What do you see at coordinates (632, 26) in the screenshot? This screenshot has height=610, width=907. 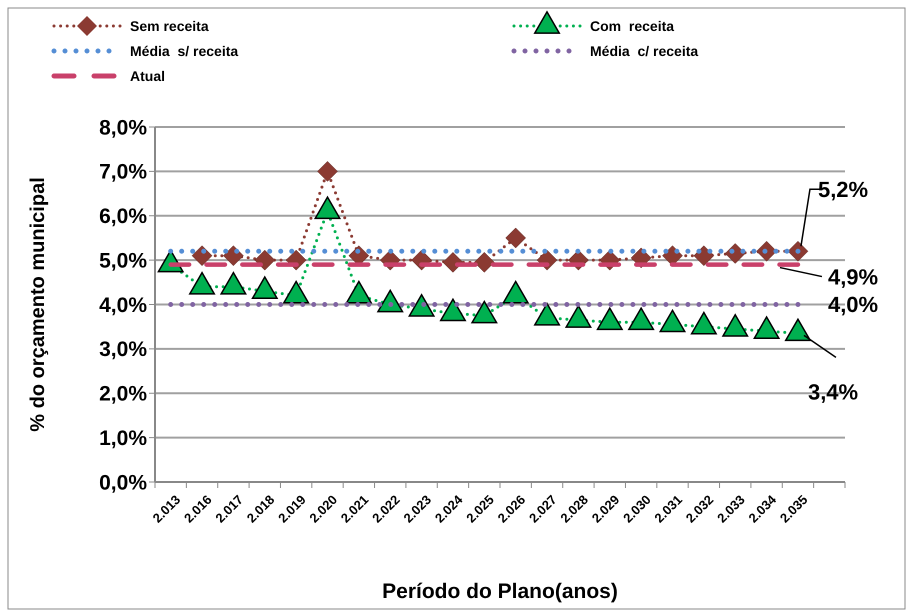 I see `legend-label: Com receita` at bounding box center [632, 26].